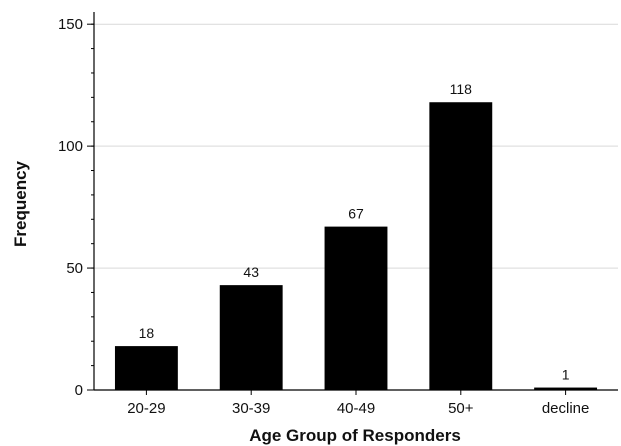 This screenshot has height=446, width=621. I want to click on y-tick-label-100: 100, so click(70, 146).